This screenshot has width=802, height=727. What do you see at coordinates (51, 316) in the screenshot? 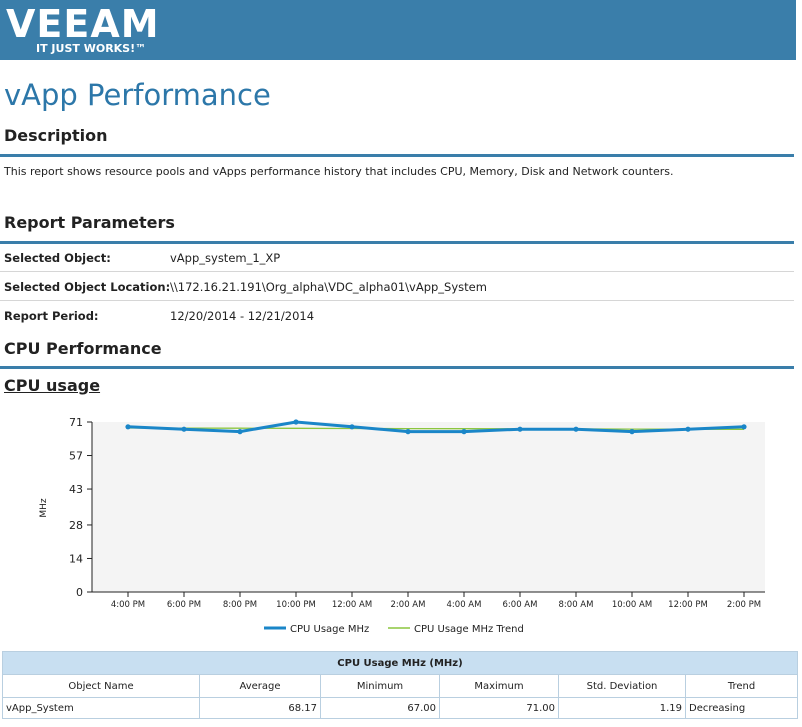
I see `param-label-report-period: Report Period:` at bounding box center [51, 316].